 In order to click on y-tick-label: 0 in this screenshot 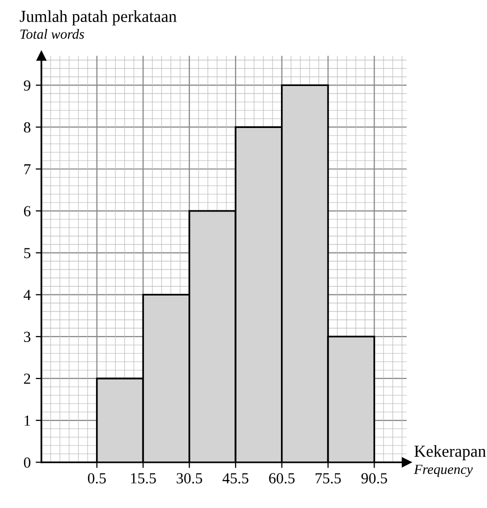, I will do `click(27, 462)`.